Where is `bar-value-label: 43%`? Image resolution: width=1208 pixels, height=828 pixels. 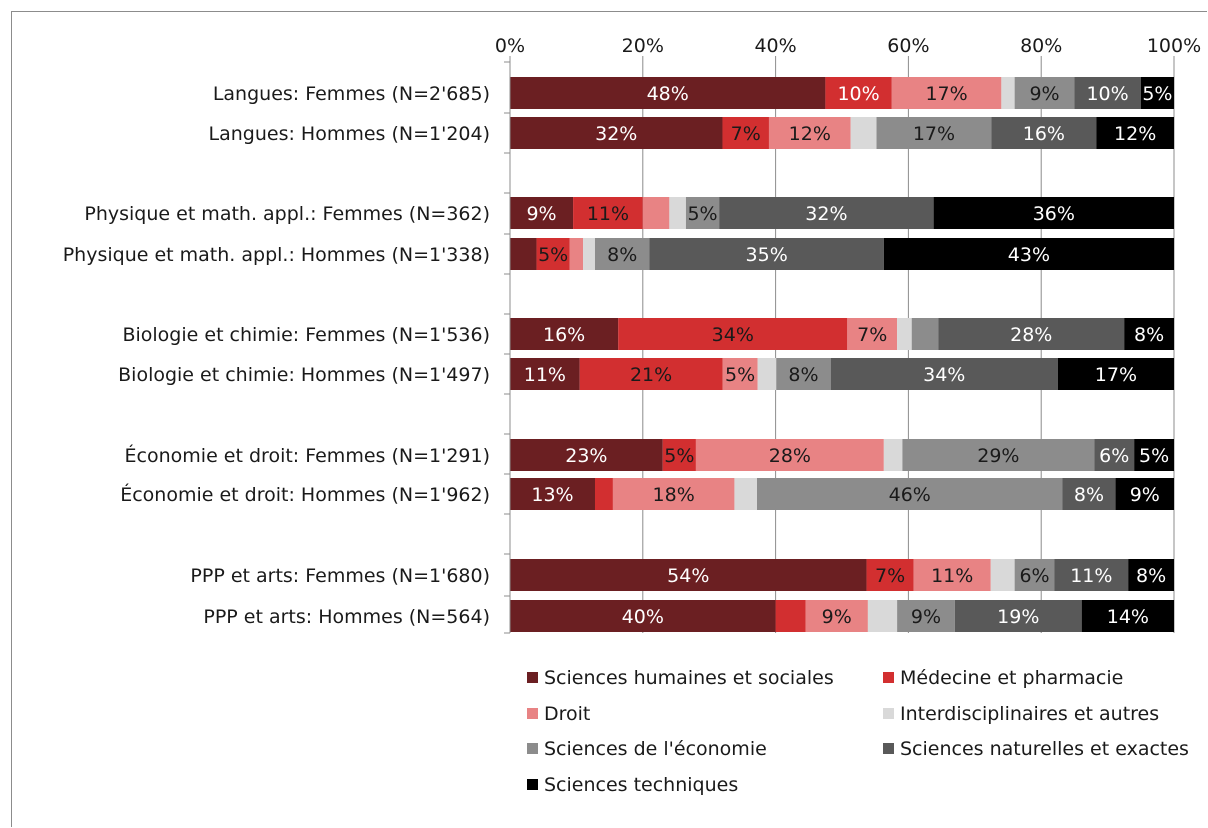
bar-value-label: 43% is located at coordinates (1029, 255).